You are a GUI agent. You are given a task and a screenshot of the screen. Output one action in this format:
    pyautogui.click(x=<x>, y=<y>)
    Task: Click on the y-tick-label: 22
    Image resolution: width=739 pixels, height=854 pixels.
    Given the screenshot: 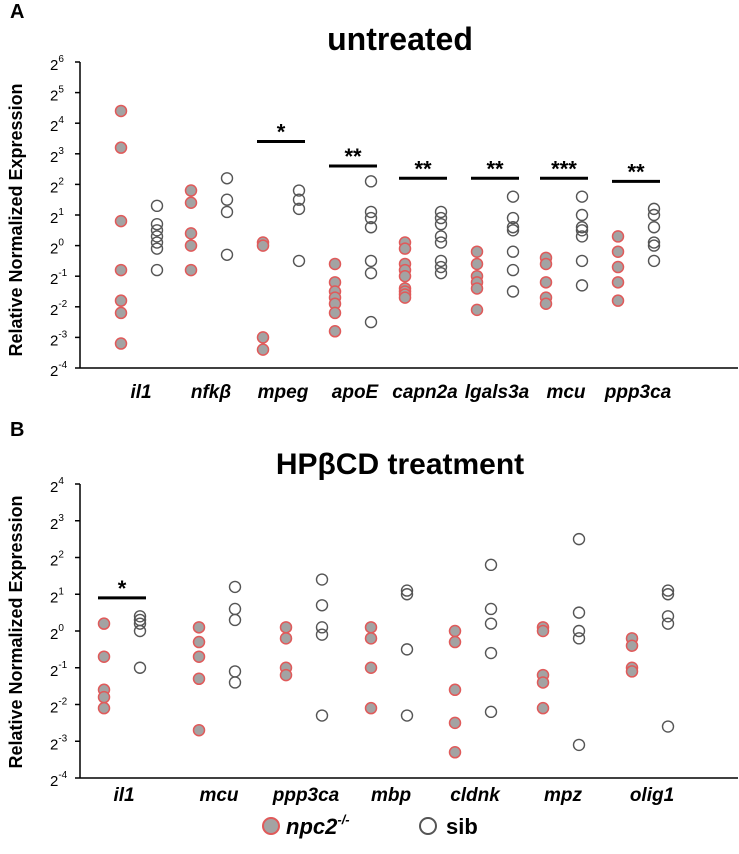 What is the action you would take?
    pyautogui.click(x=57, y=186)
    